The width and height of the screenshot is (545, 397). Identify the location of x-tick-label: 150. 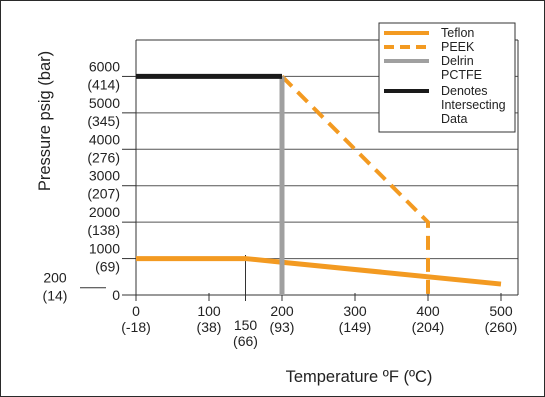
(246, 325).